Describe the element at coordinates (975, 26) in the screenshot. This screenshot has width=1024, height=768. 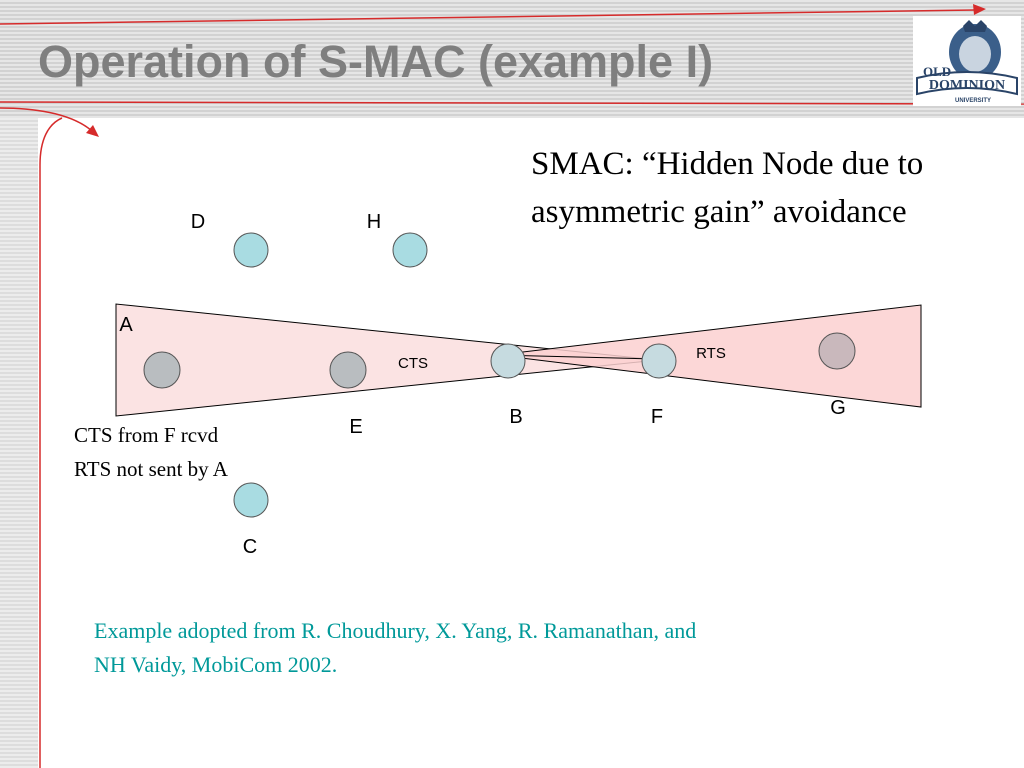
I see `logo-crown` at that location.